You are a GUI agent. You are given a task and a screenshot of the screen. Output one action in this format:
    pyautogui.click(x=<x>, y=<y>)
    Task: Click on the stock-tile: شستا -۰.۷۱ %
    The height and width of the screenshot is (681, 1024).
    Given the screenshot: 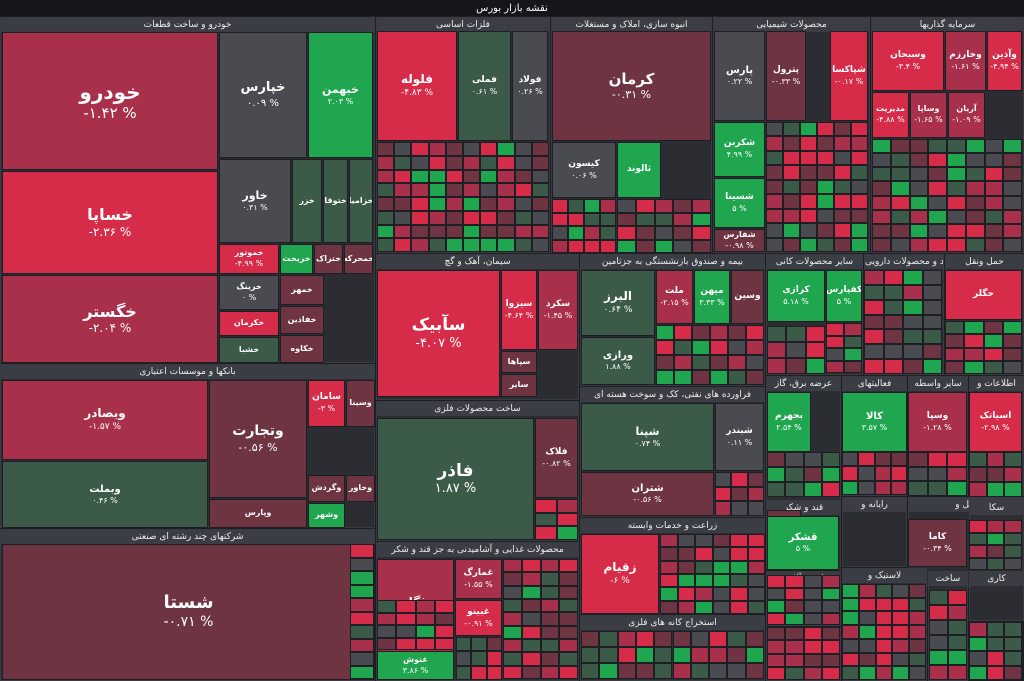 What is the action you would take?
    pyautogui.click(x=188, y=612)
    